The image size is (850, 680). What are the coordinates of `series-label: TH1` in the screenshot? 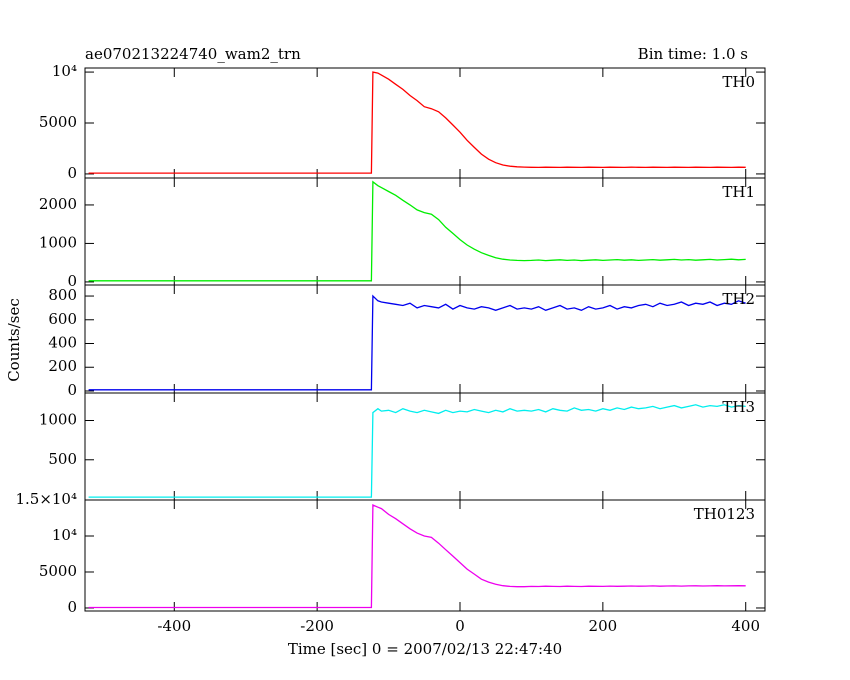 It's located at (738, 192).